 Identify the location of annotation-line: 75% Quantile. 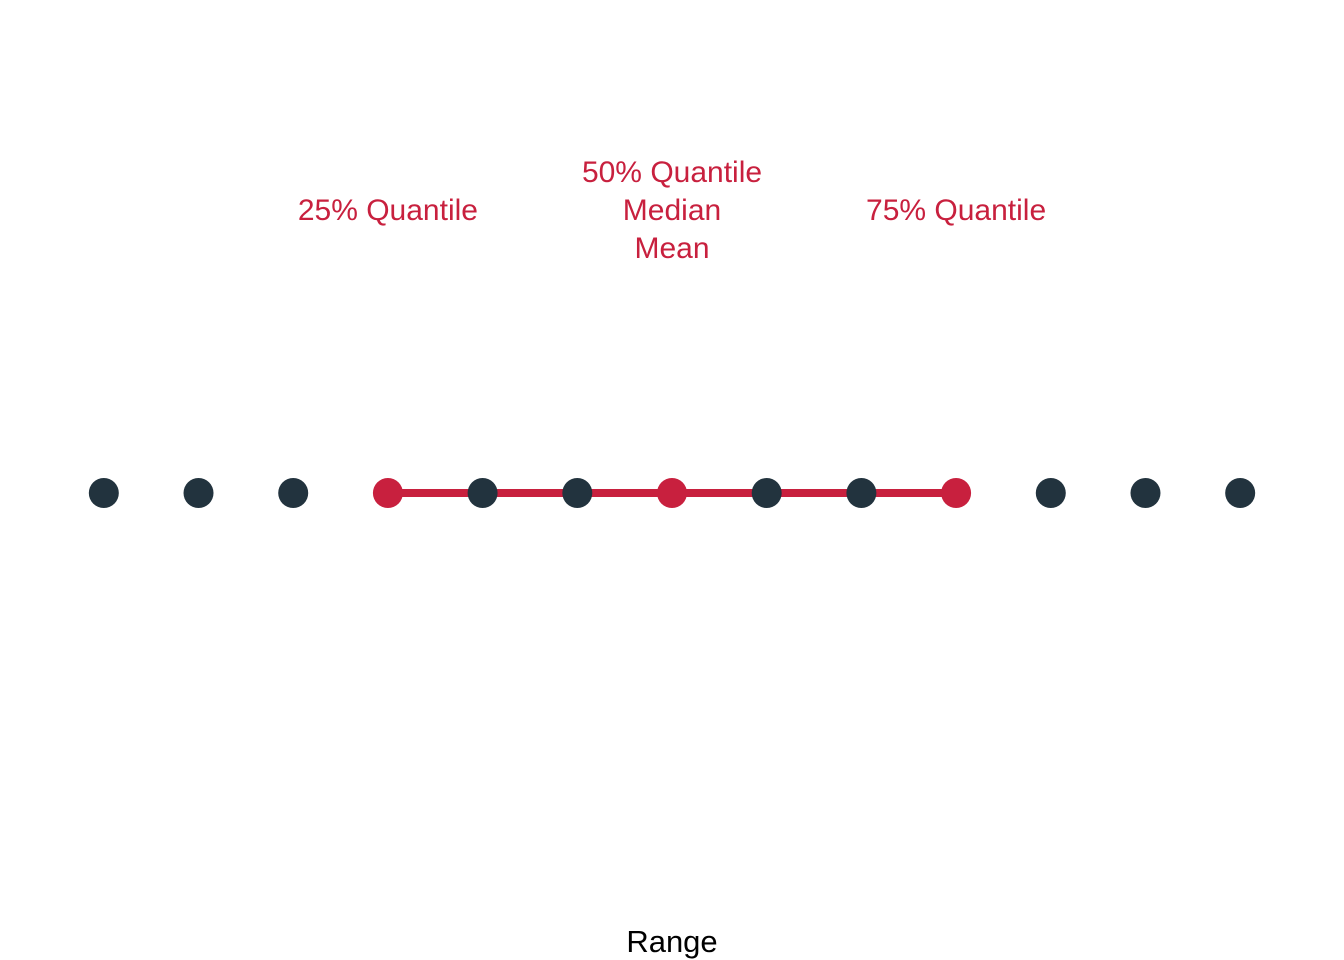
(956, 210).